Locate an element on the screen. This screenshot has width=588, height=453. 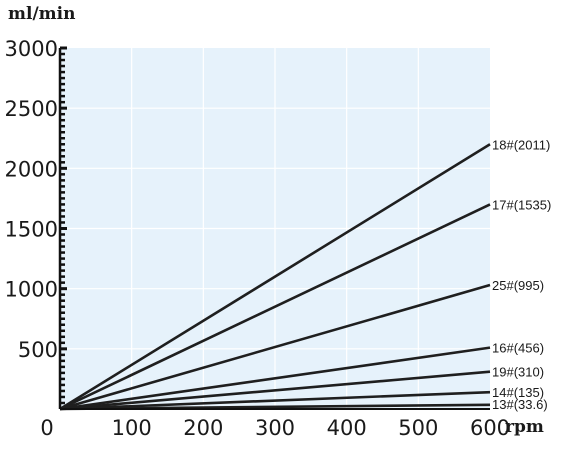
y-tick-label-1000: 1000 is located at coordinates (31, 290).